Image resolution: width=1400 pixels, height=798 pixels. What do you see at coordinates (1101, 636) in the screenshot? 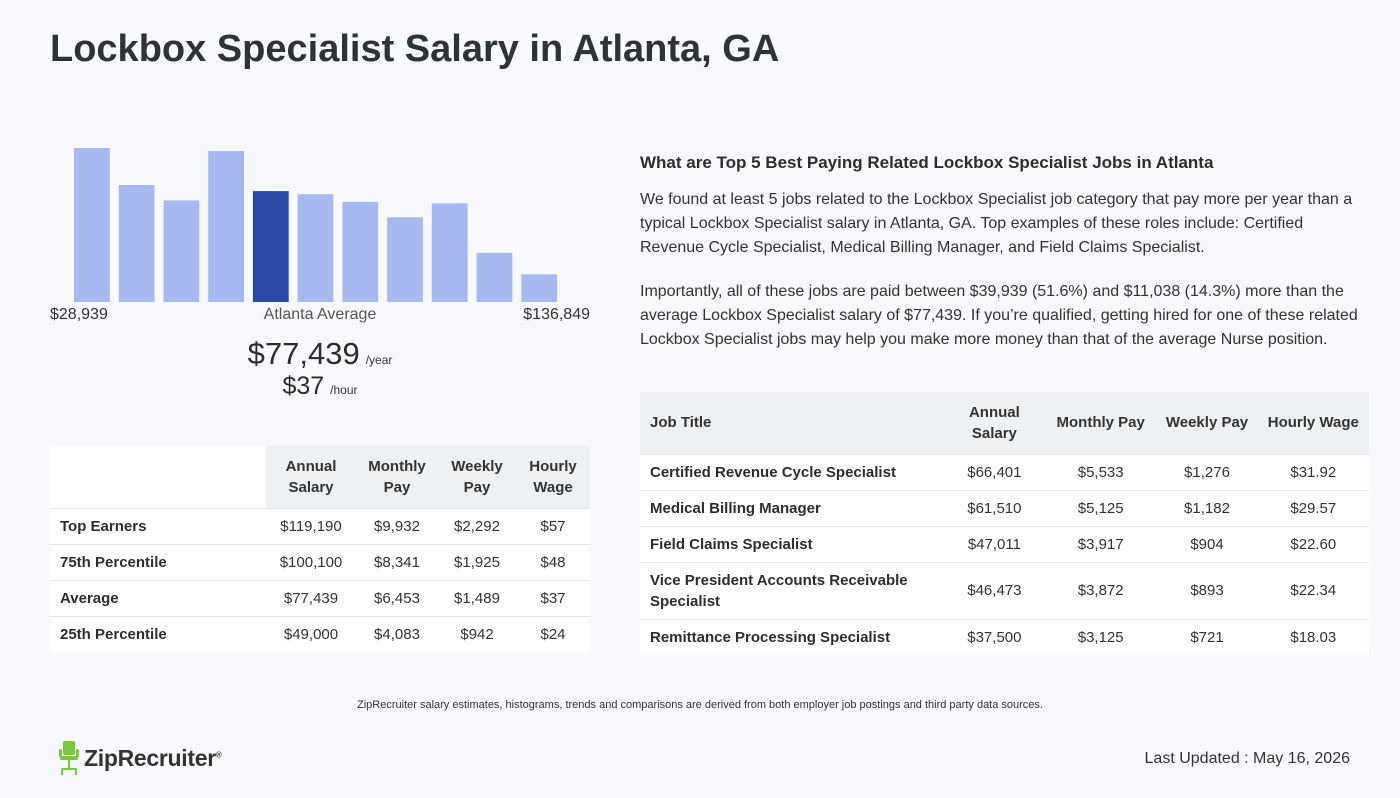
I see `job-monthly: $3,125` at bounding box center [1101, 636].